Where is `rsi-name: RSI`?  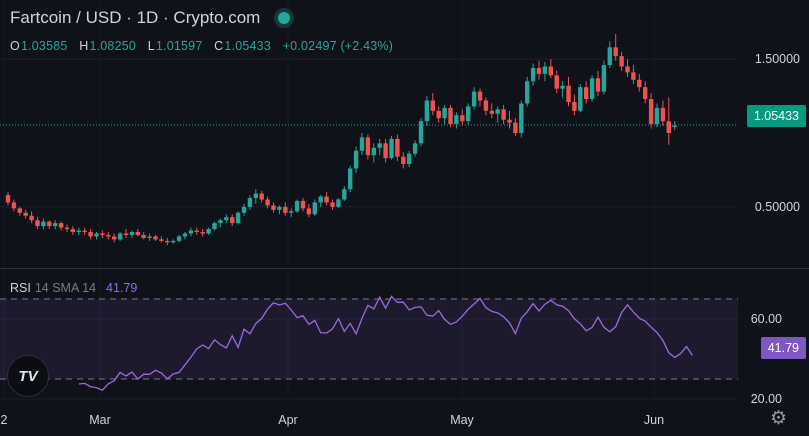
rsi-name: RSI is located at coordinates (20, 288).